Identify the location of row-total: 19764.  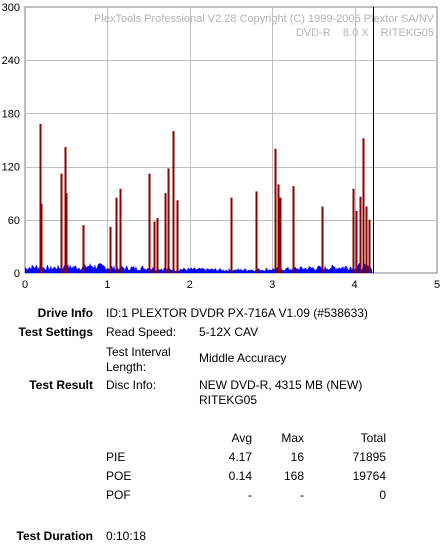
(369, 476).